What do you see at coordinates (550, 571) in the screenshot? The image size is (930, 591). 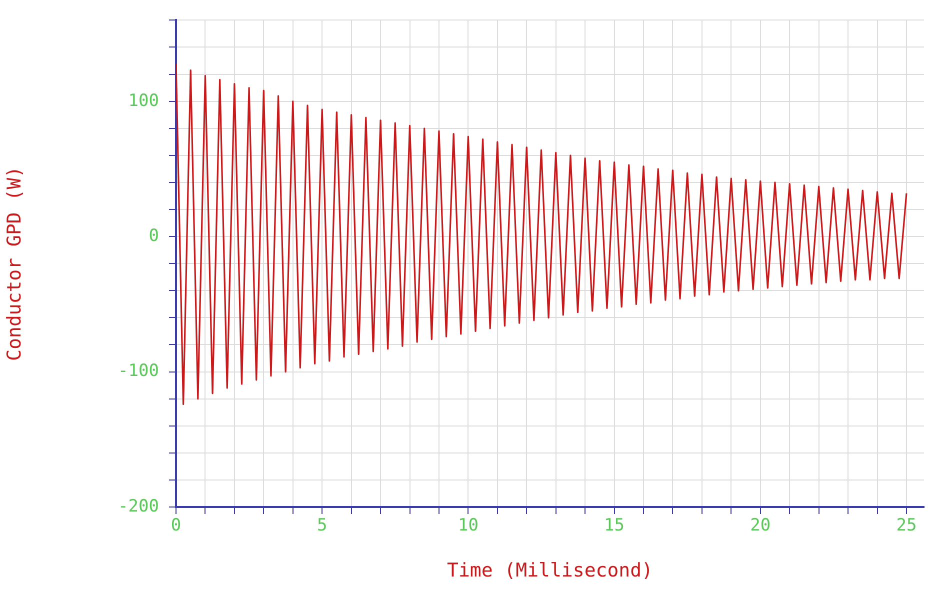 I see `x-axis-title: Time (Millisecond)` at bounding box center [550, 571].